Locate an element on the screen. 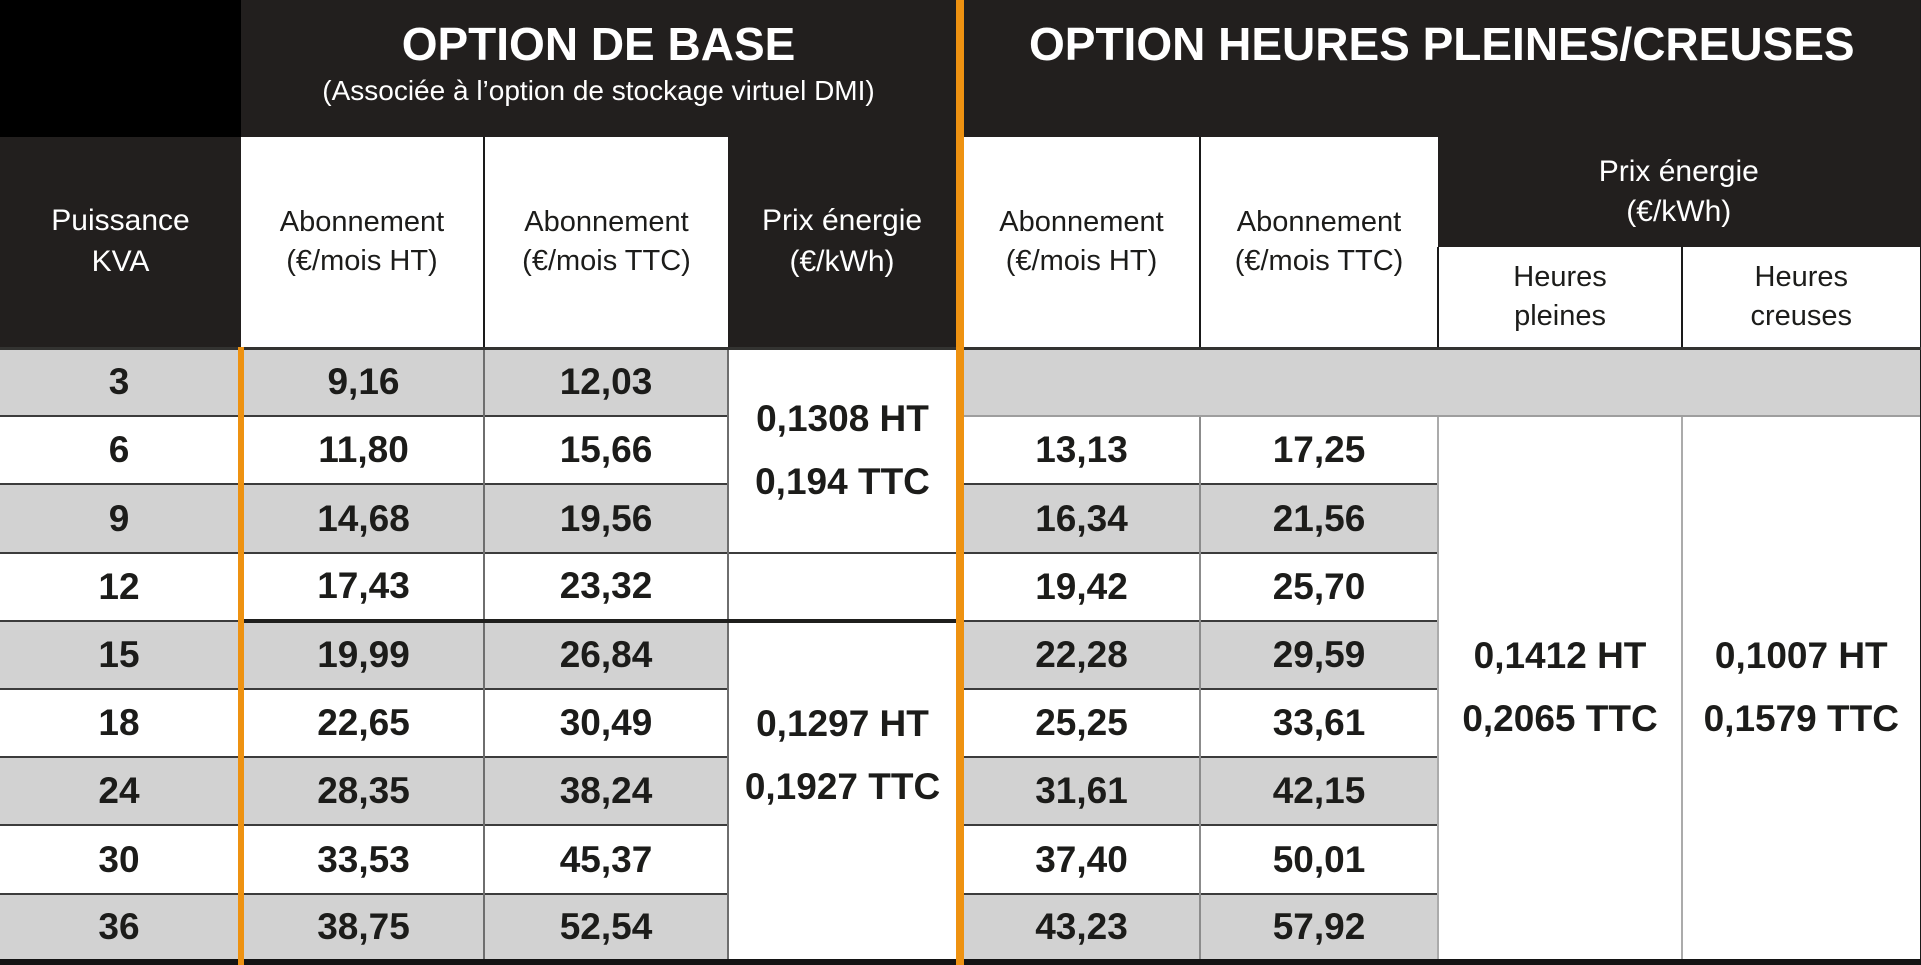 The width and height of the screenshot is (1921, 965). corner-block is located at coordinates (120, 69).